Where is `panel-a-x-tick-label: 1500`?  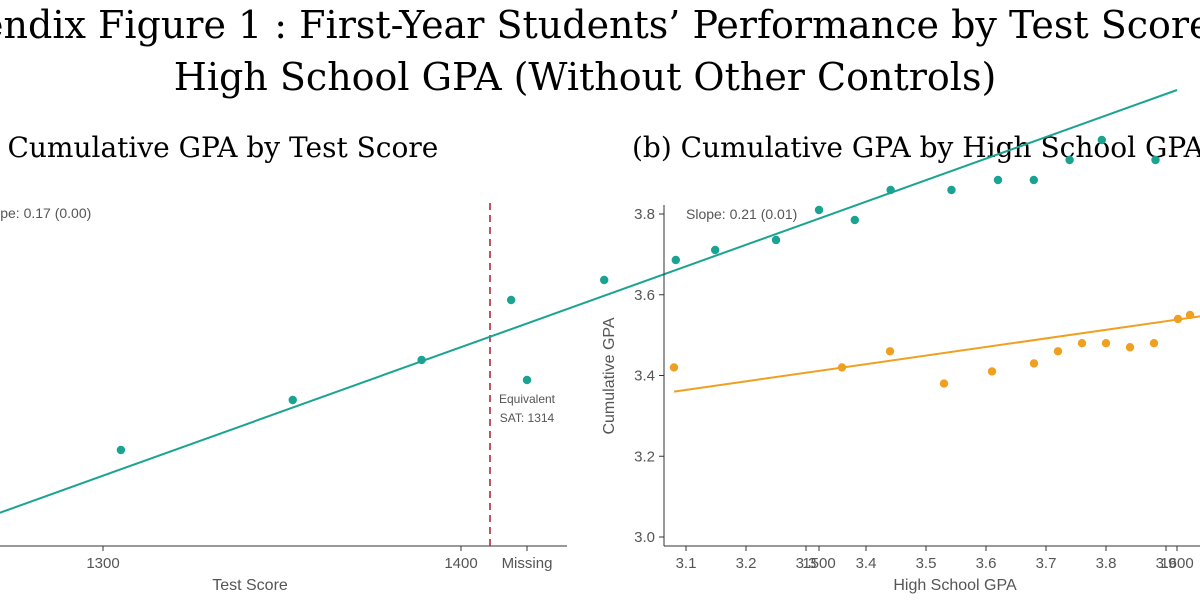 panel-a-x-tick-label: 1500 is located at coordinates (818, 563).